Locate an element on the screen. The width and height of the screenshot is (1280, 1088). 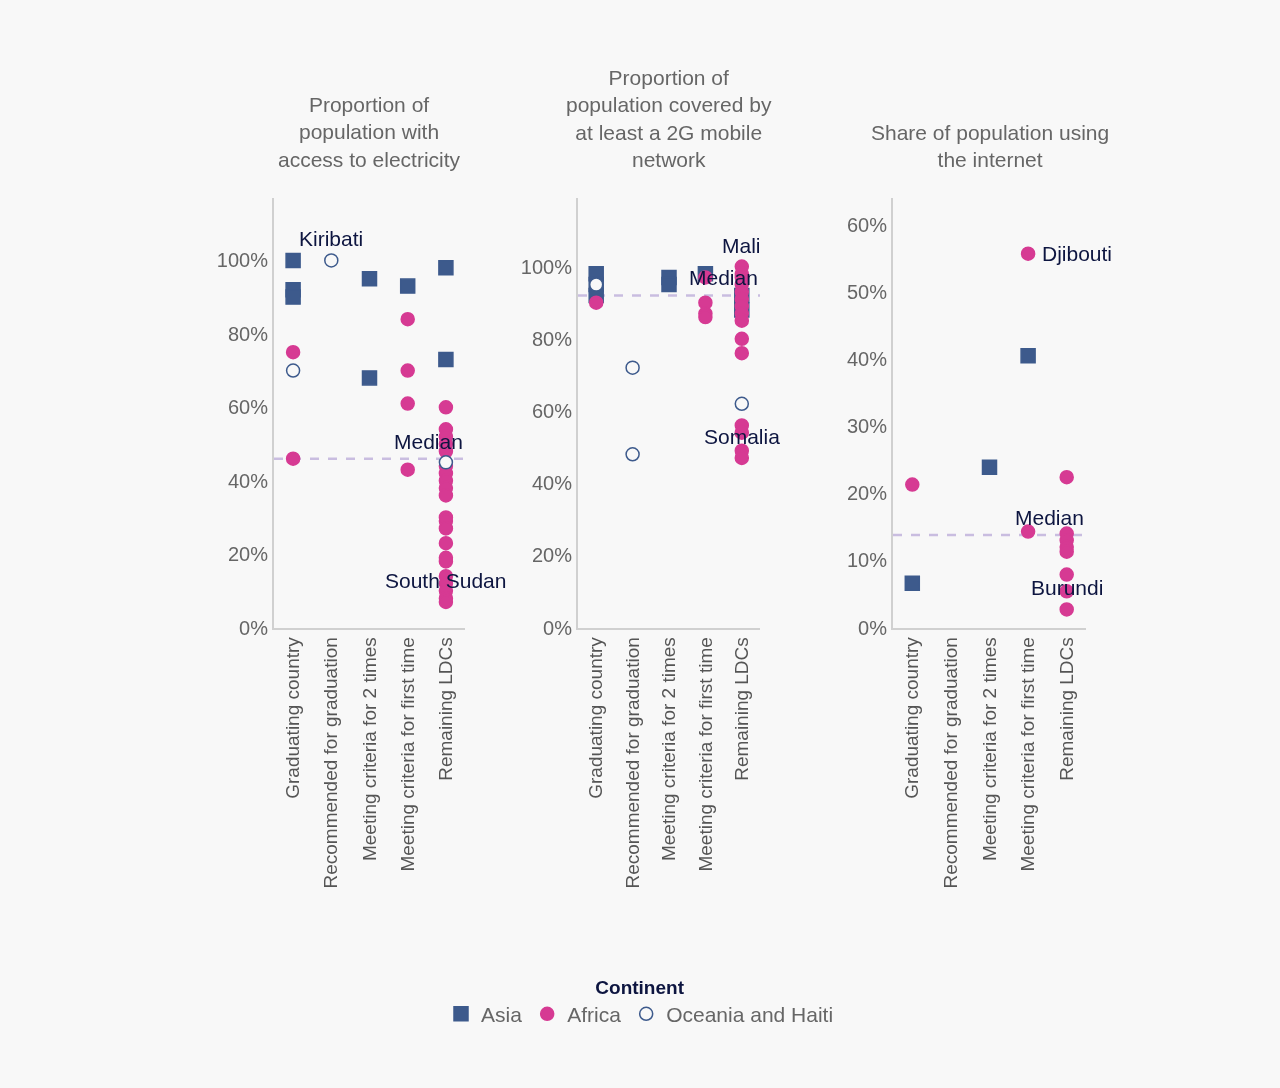
annotation: Kiribati is located at coordinates (331, 238).